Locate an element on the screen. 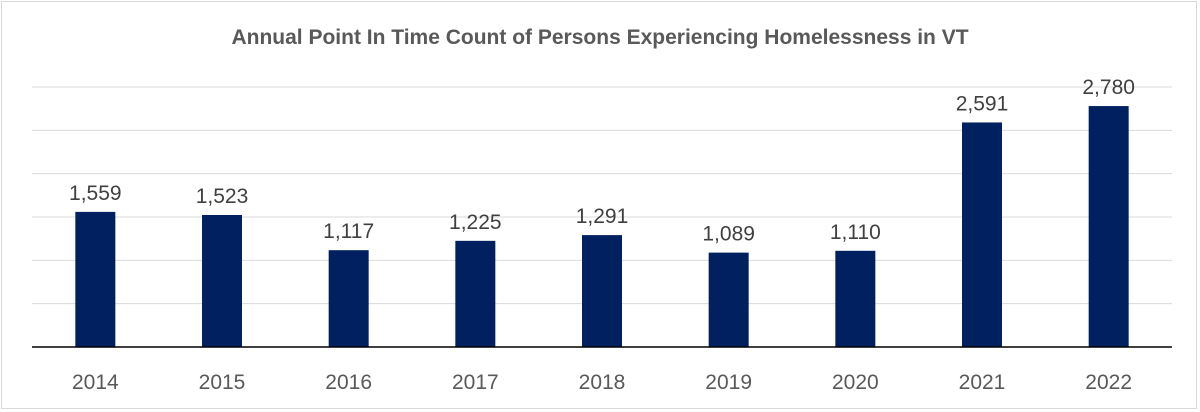 The width and height of the screenshot is (1200, 412). data-label-2021: 2,591 is located at coordinates (982, 103).